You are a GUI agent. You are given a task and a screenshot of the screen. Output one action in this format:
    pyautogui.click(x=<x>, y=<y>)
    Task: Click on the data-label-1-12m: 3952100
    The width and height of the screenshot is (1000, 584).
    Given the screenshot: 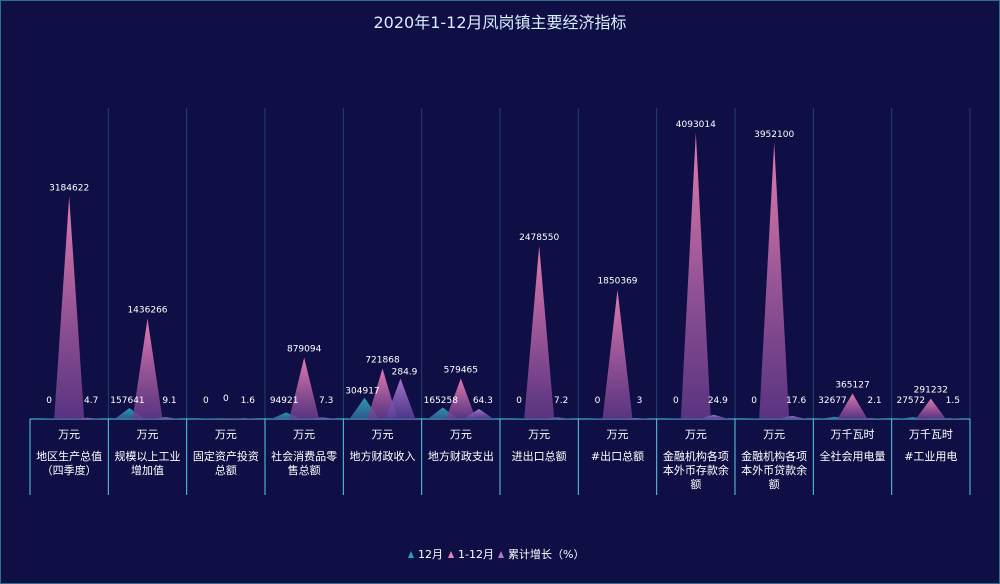 What is the action you would take?
    pyautogui.click(x=774, y=135)
    